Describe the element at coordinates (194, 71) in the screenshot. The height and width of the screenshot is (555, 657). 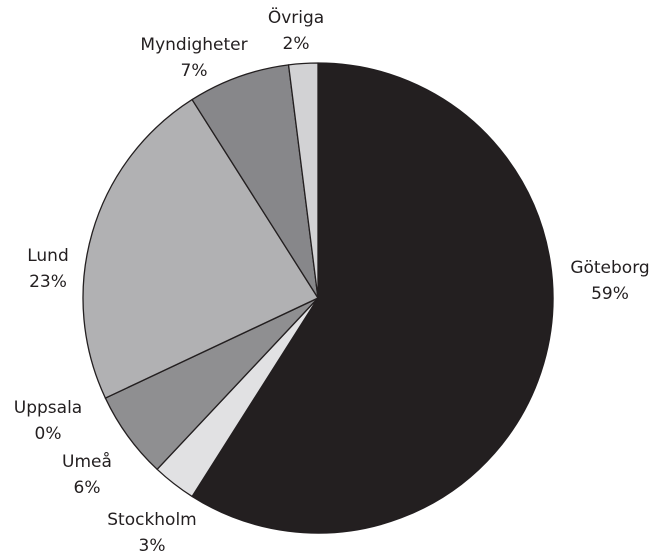
I see `slice-value-label: 7%` at that location.